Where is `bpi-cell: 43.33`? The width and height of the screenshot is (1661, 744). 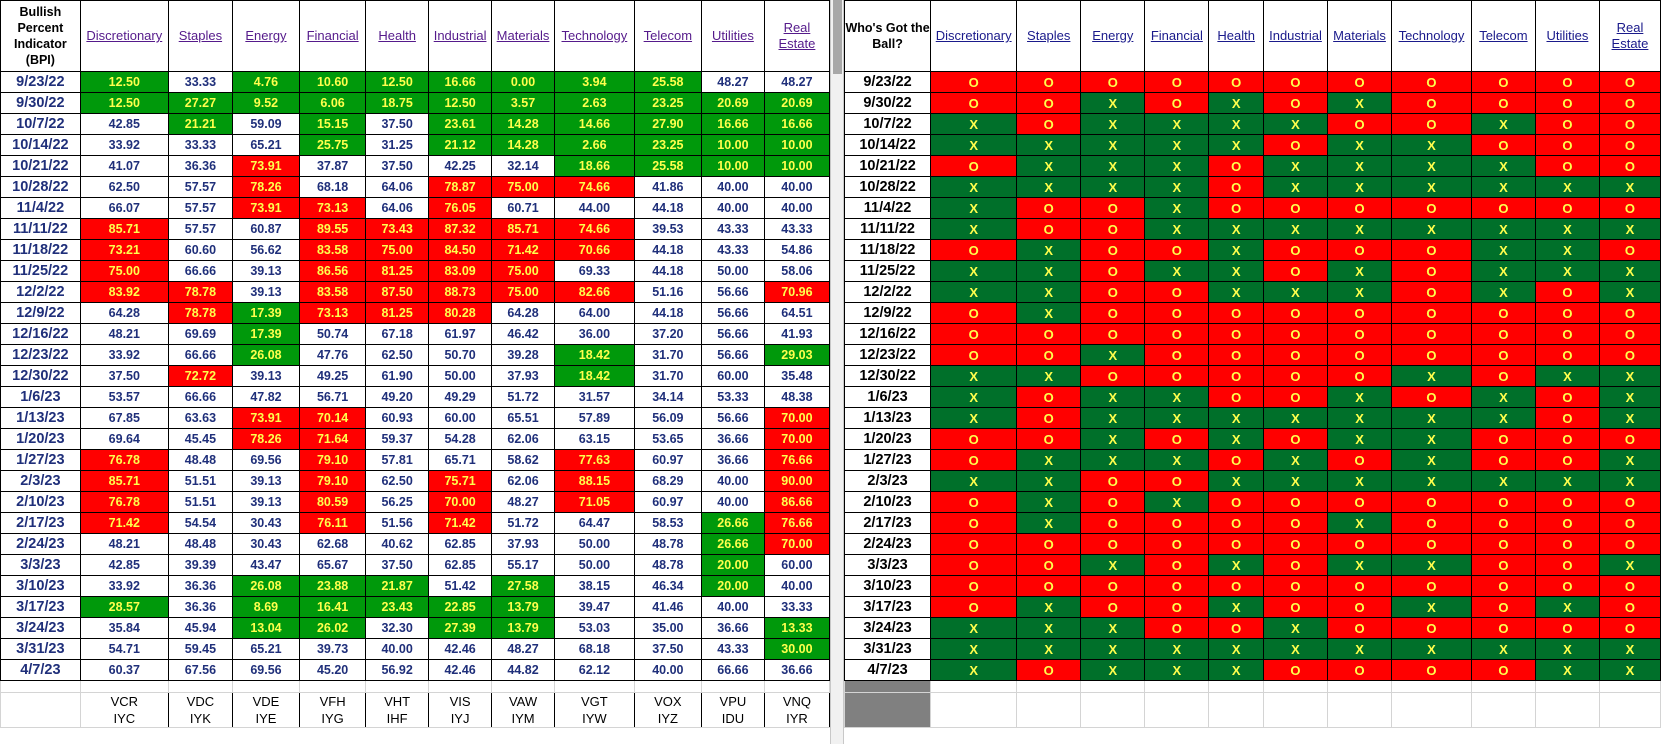 bpi-cell: 43.33 is located at coordinates (797, 229).